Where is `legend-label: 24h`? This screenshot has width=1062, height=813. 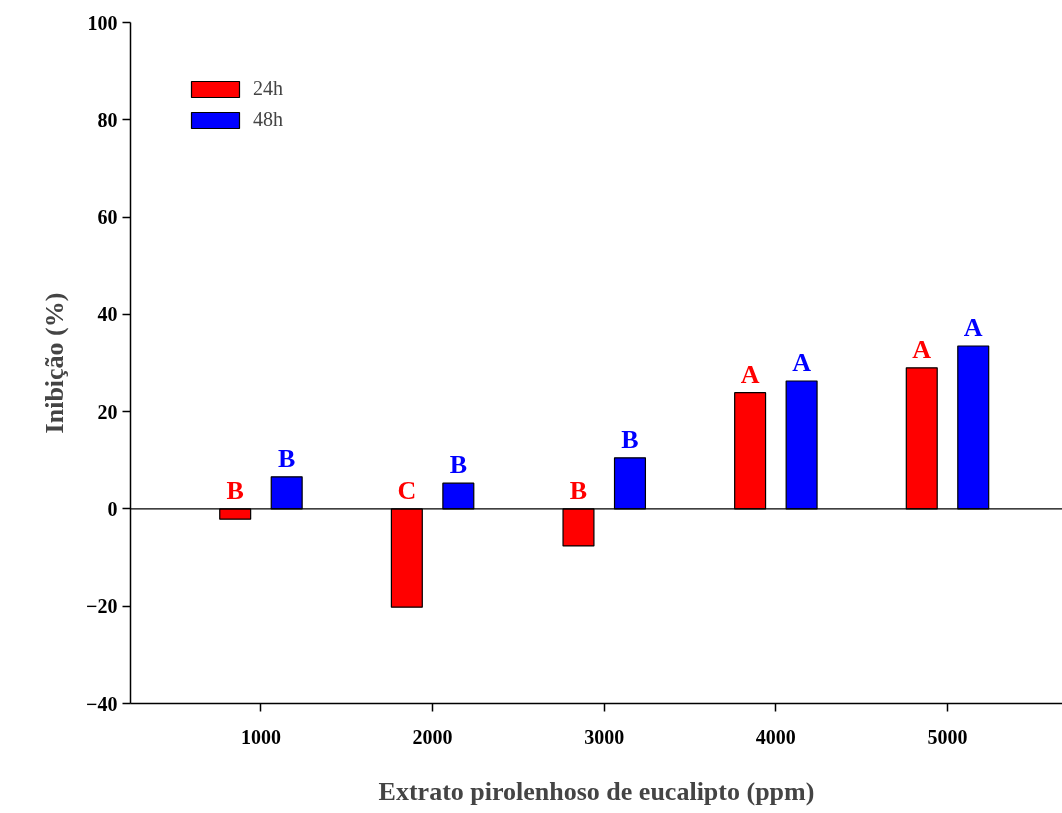 legend-label: 24h is located at coordinates (268, 88).